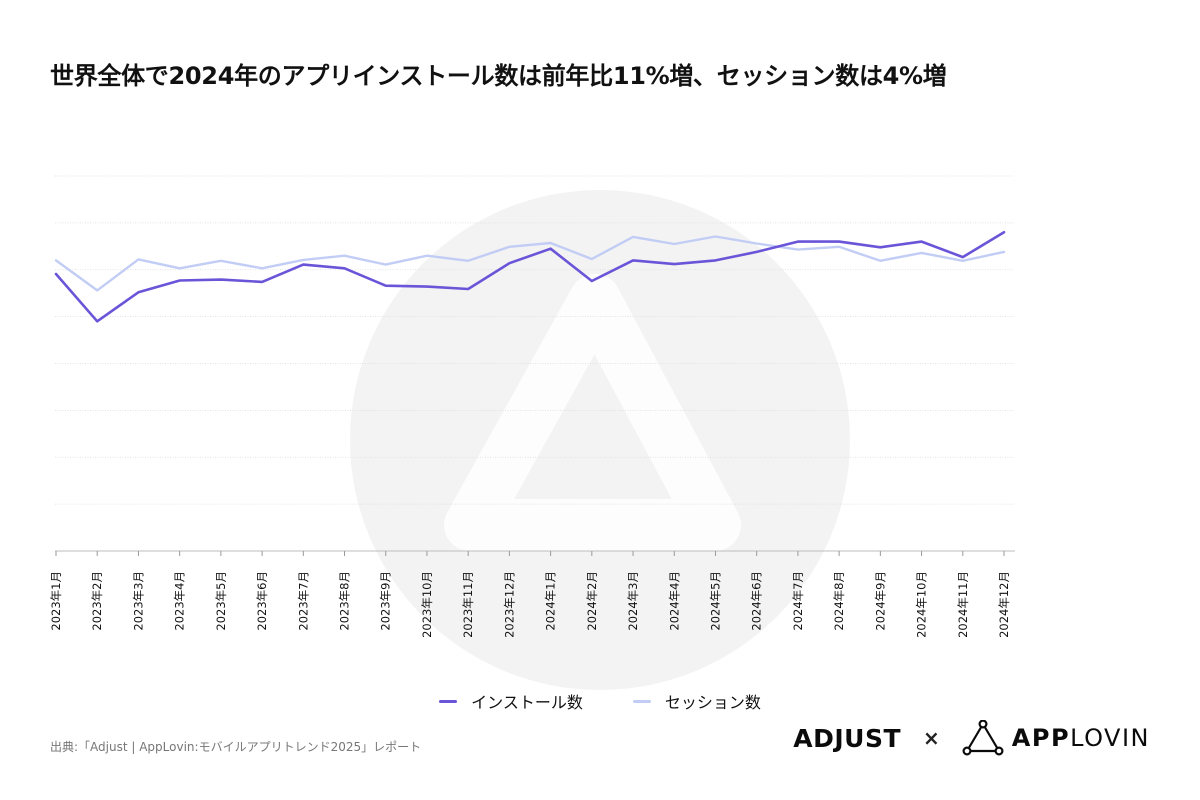 The image size is (1200, 800). What do you see at coordinates (922, 604) in the screenshot?
I see `x-tick-label: 2024年10月` at bounding box center [922, 604].